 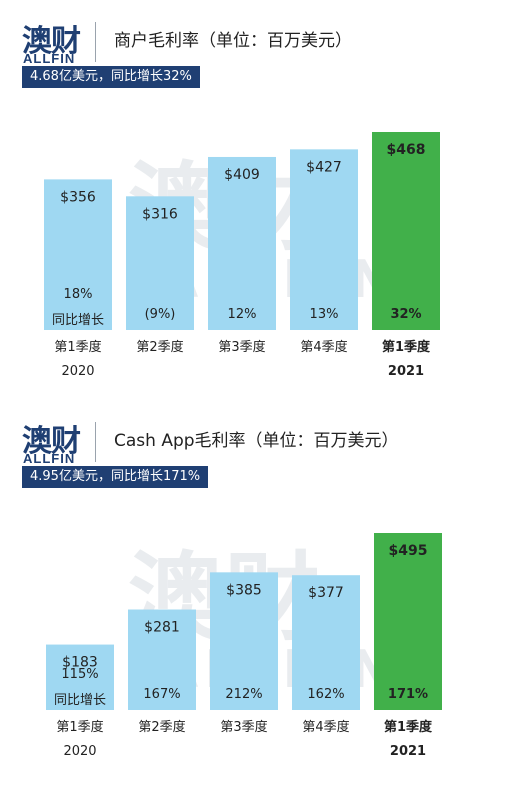 What do you see at coordinates (408, 694) in the screenshot?
I see `growth-label: 171%` at bounding box center [408, 694].